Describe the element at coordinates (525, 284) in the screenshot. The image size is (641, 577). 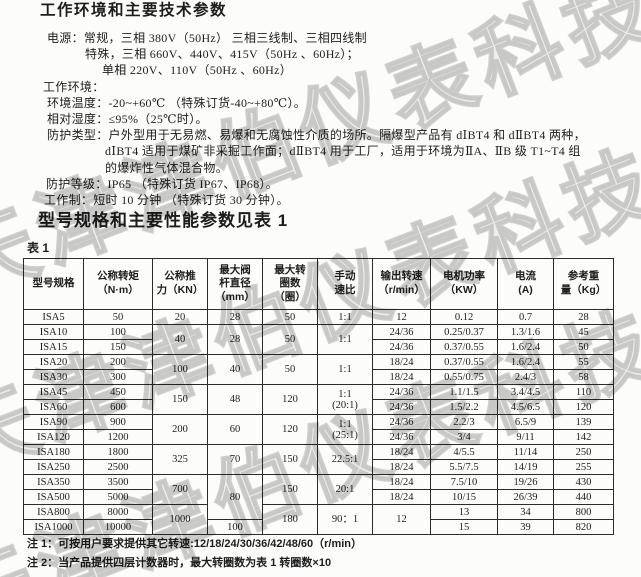
I see `column-header: 电流 (A)` at that location.